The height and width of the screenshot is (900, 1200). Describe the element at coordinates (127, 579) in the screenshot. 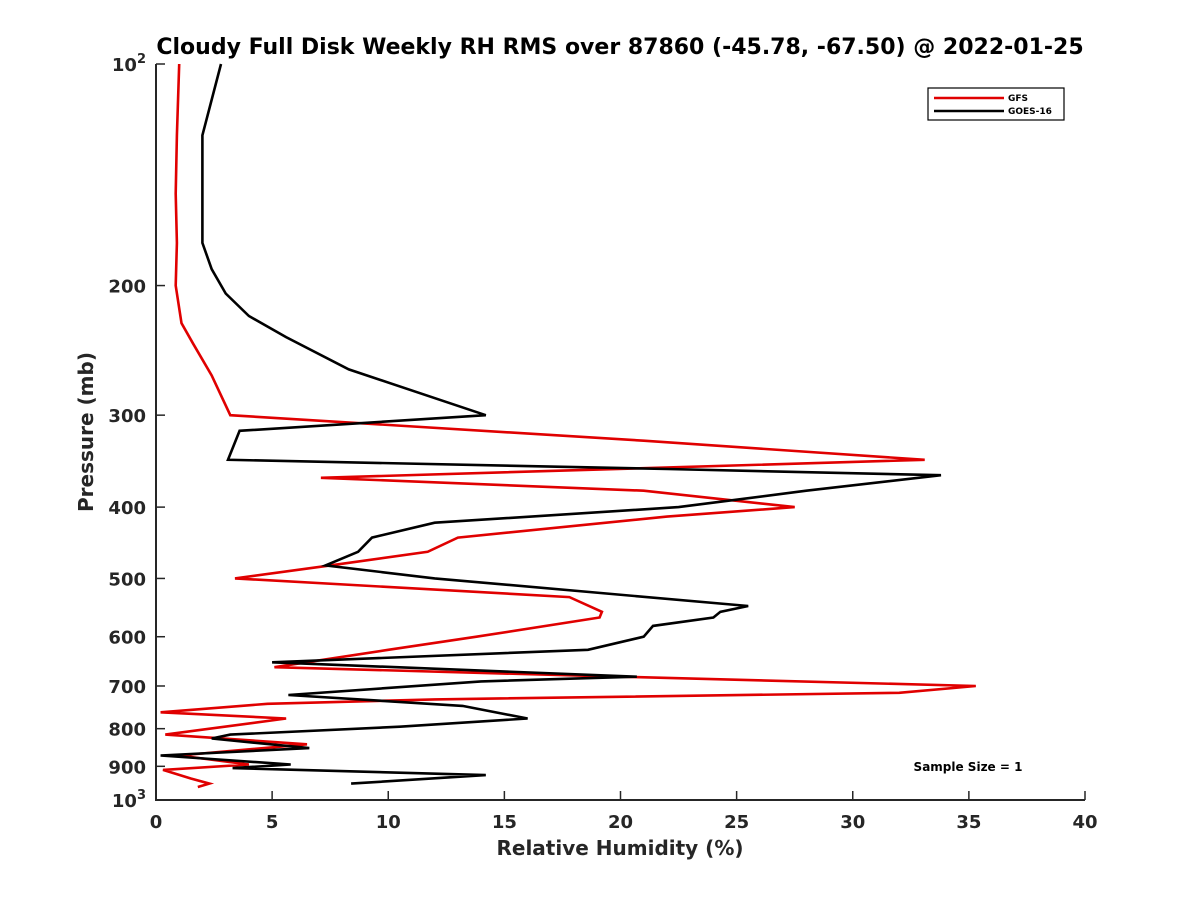

I see `y-tick-label: 500` at that location.